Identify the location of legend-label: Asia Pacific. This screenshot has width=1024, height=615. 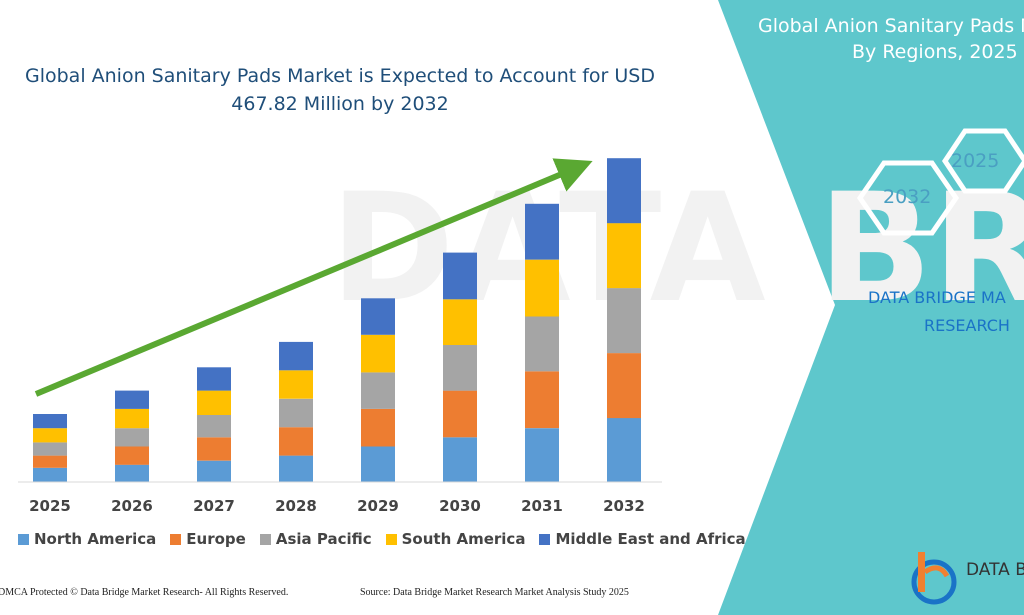
(323, 539).